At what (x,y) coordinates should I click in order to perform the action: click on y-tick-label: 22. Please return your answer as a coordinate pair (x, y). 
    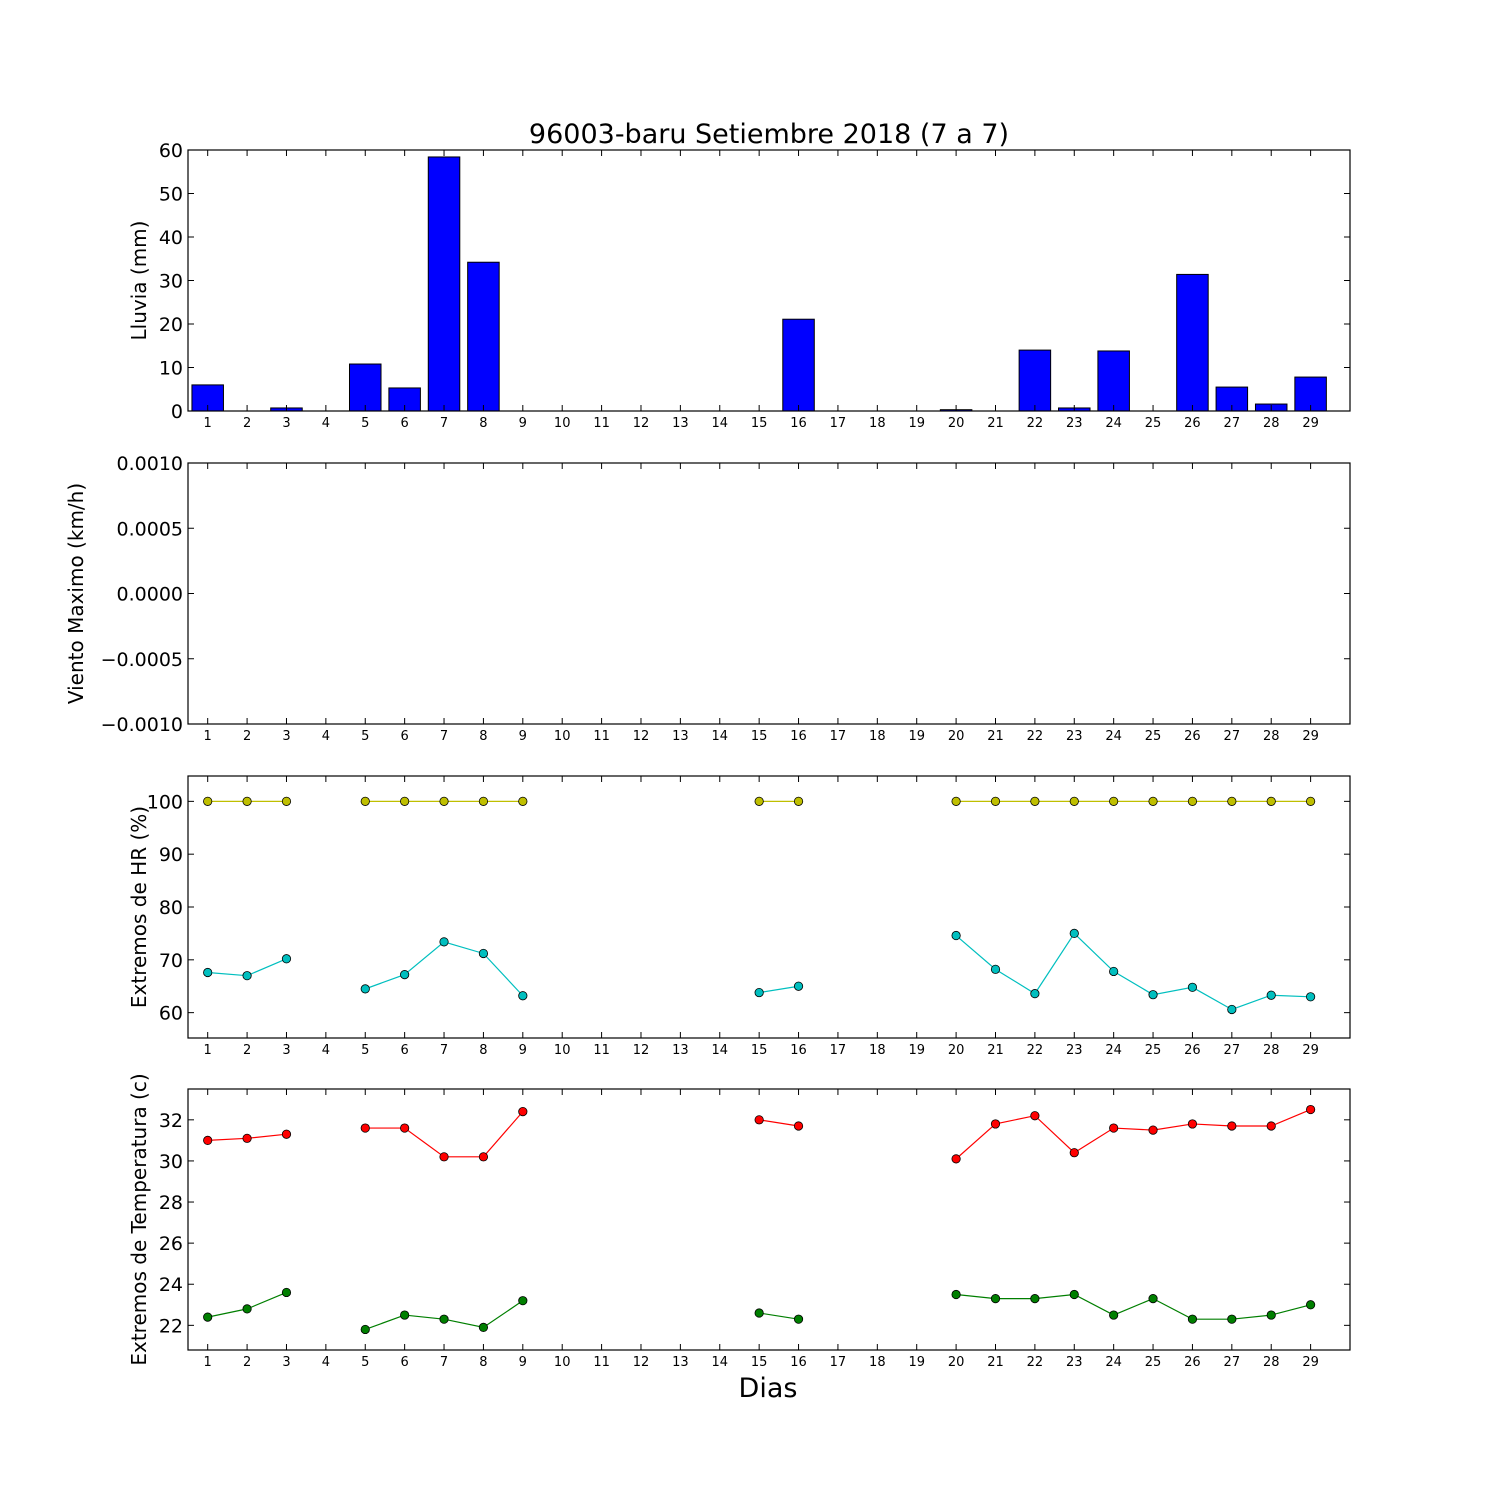
    Looking at the image, I should click on (171, 1326).